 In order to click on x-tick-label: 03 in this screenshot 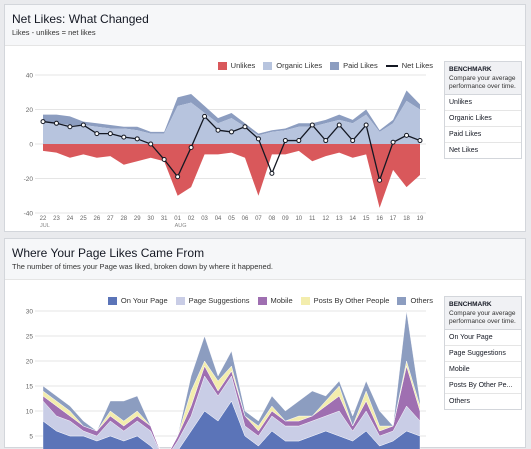, I will do `click(204, 219)`.